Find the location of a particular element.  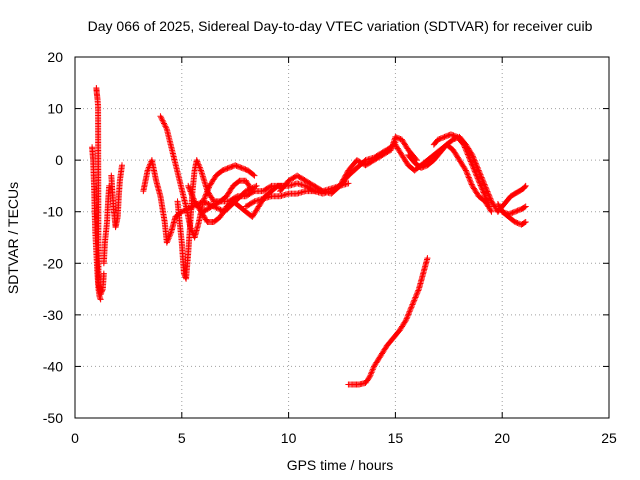

x-tick-label: 15 is located at coordinates (396, 438).